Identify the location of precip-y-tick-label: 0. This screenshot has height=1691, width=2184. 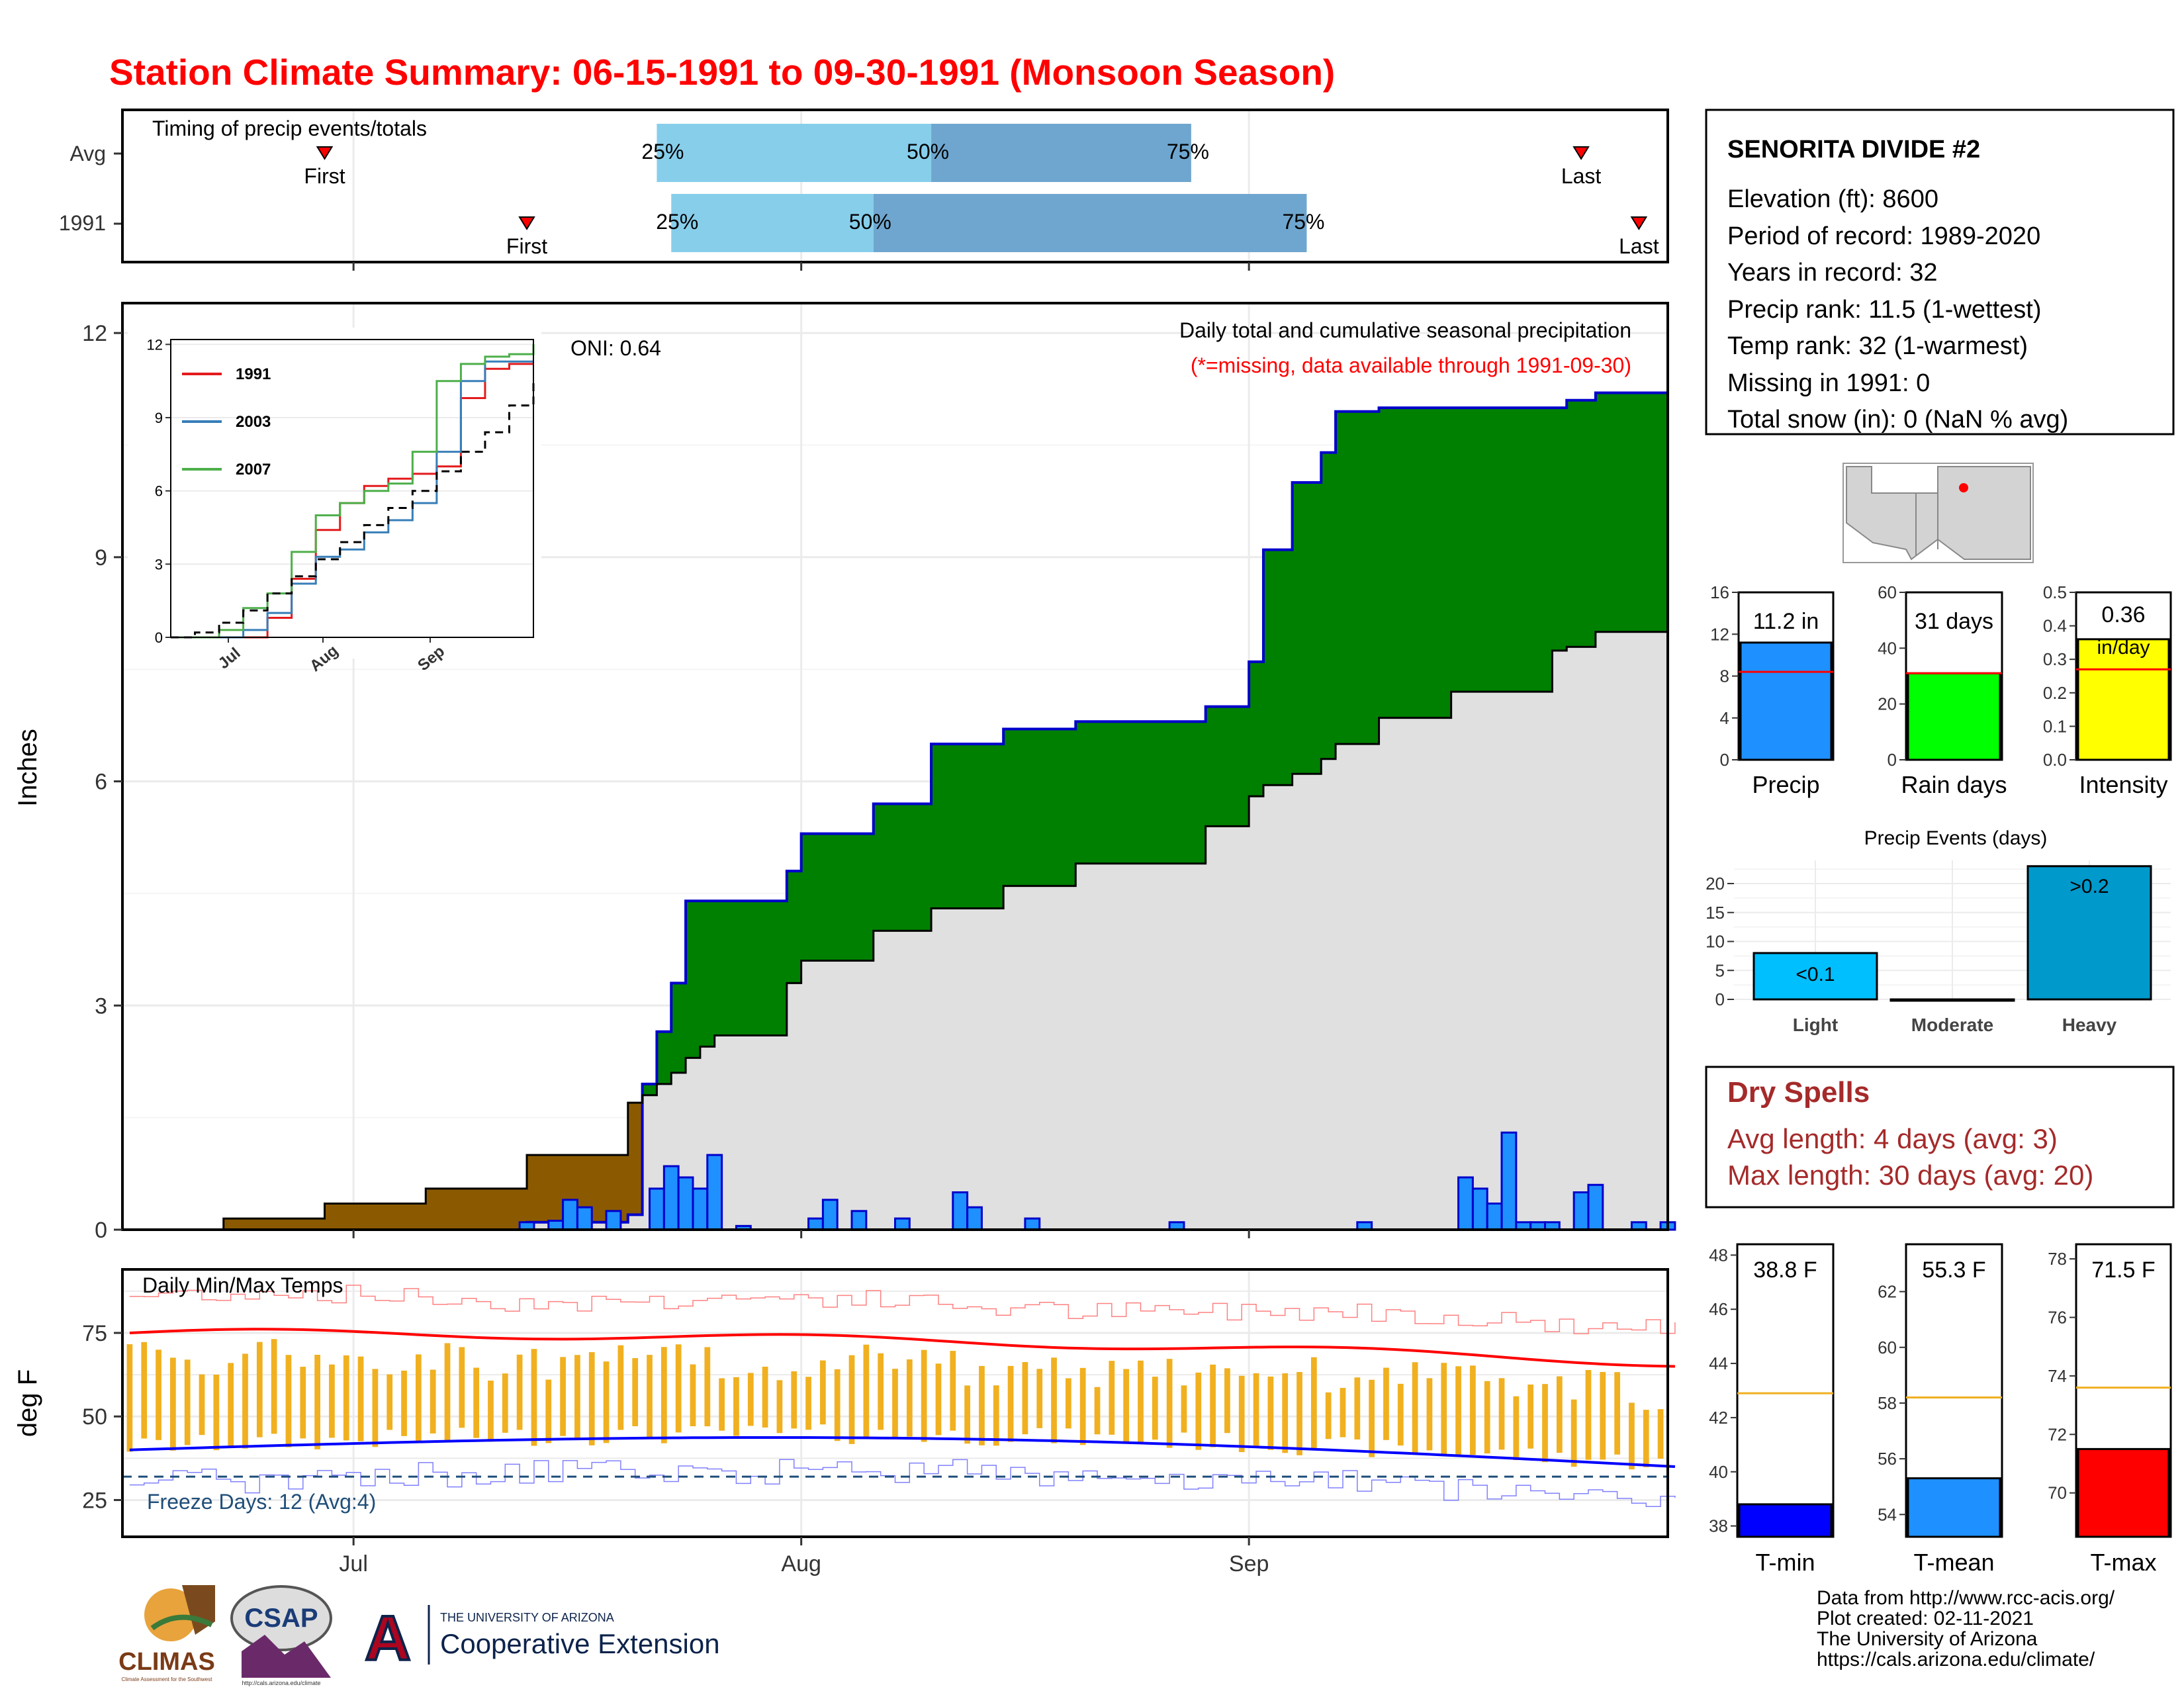
(101, 1230).